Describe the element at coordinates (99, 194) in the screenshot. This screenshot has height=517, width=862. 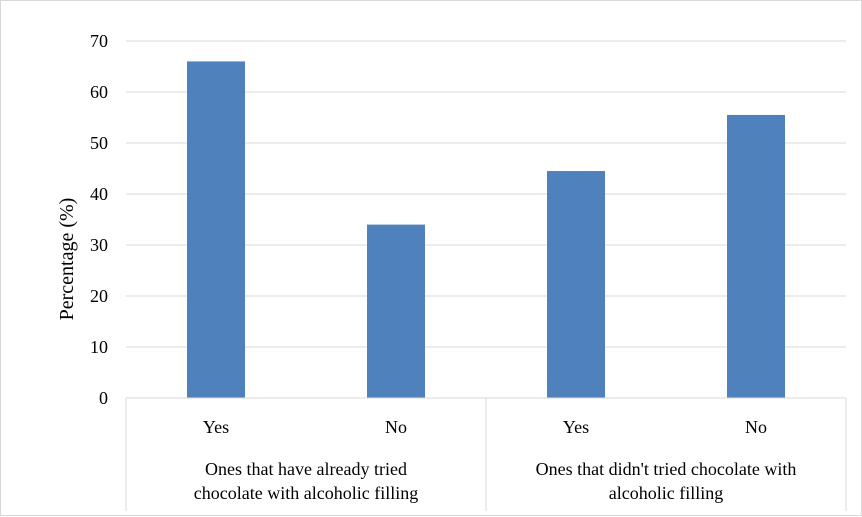
I see `y-tick-label: 40` at that location.